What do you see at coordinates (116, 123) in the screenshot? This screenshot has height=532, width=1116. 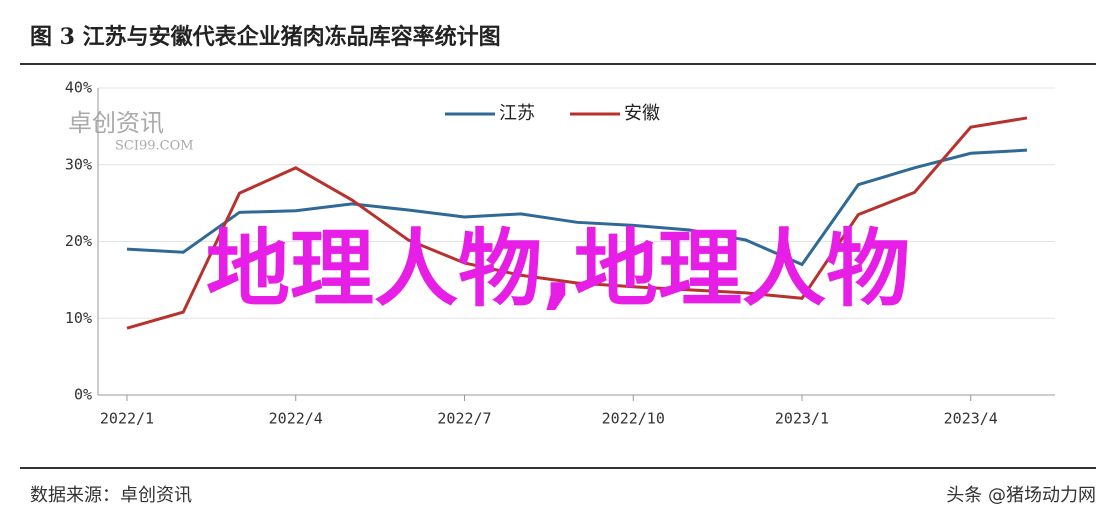 I see `watermark-text: 卓创资讯` at bounding box center [116, 123].